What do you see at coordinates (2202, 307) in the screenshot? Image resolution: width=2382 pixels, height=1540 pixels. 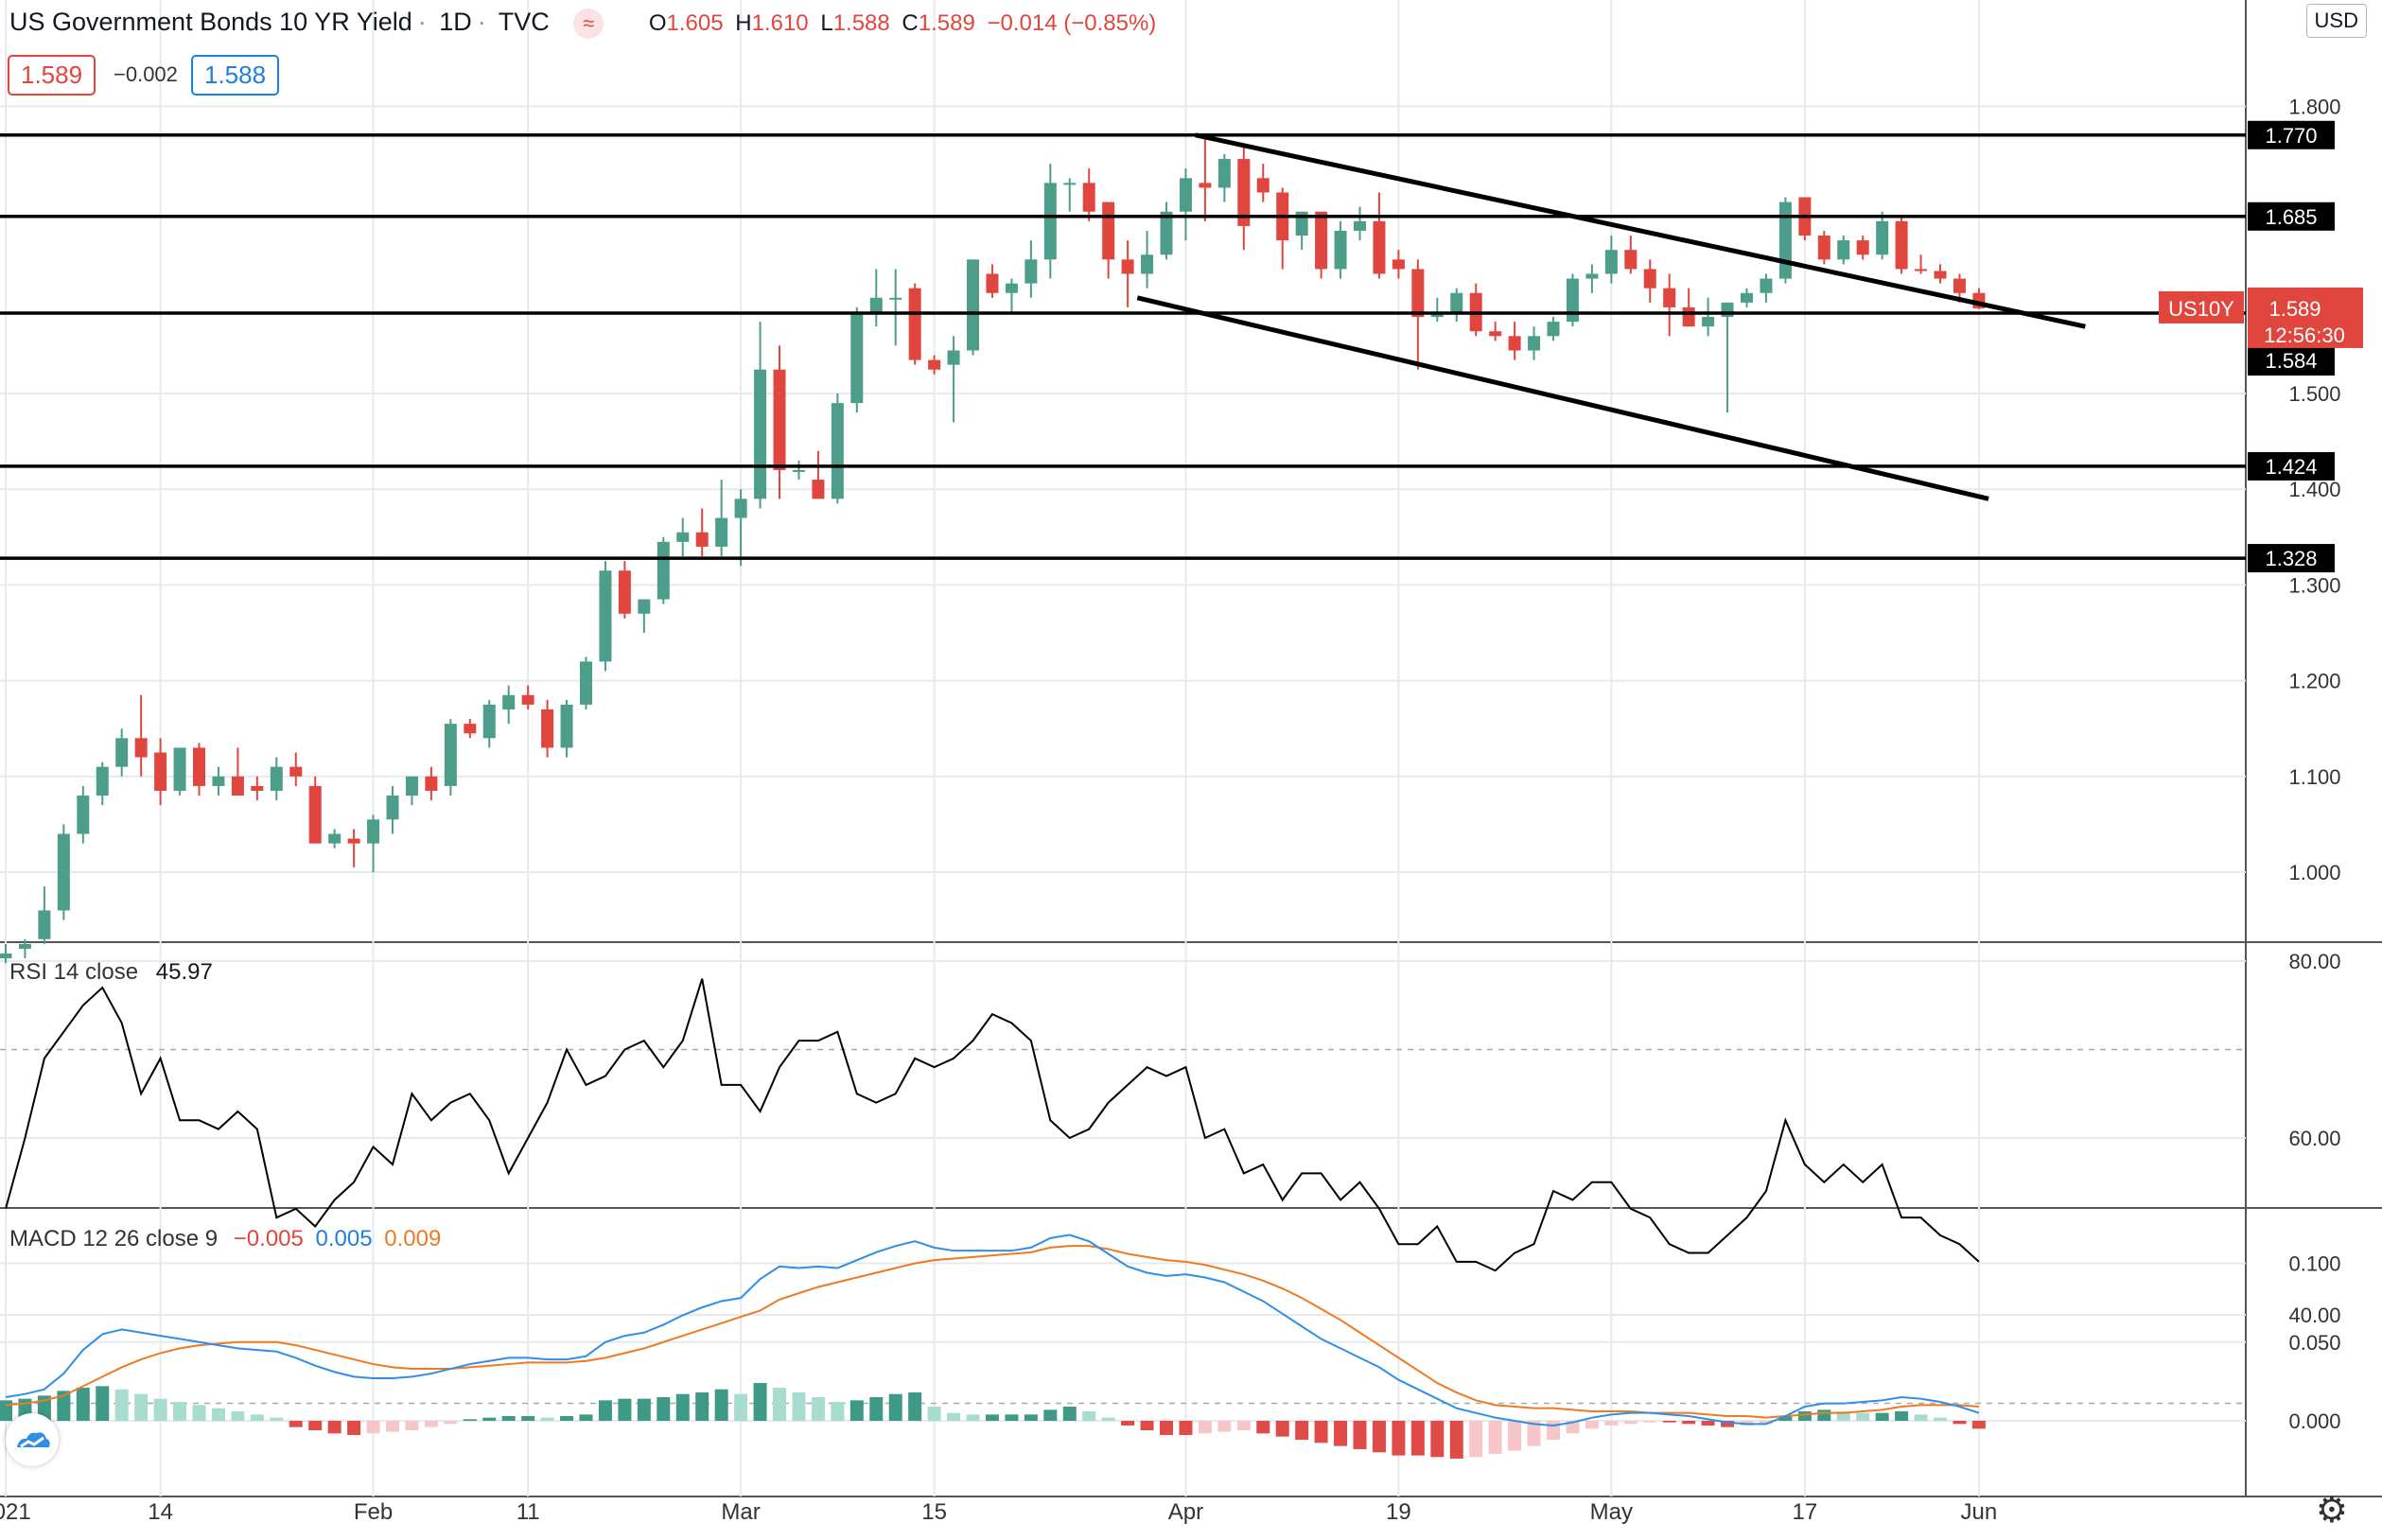 I see `symbol-tag-box` at bounding box center [2202, 307].